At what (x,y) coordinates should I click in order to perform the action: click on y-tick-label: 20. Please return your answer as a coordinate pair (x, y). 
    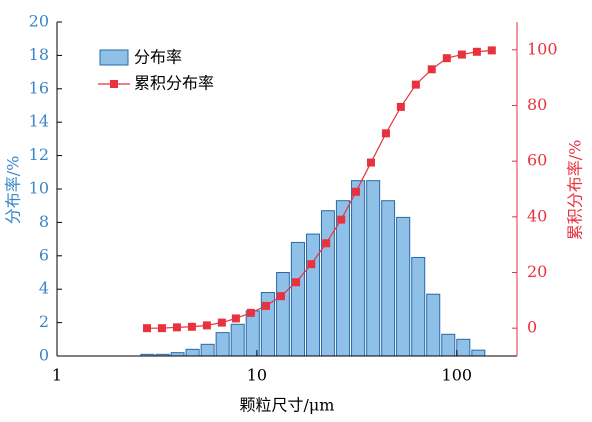
    Looking at the image, I should click on (39, 21).